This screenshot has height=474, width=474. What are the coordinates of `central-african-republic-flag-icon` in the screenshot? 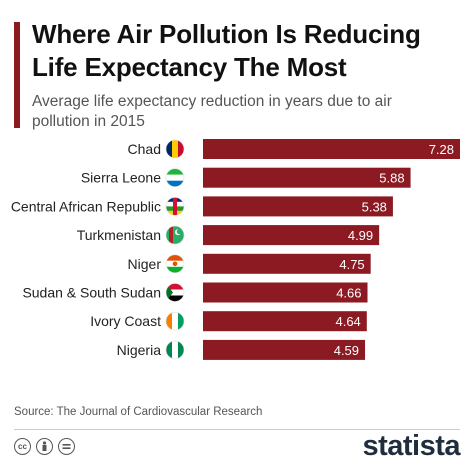 It's located at (175, 206).